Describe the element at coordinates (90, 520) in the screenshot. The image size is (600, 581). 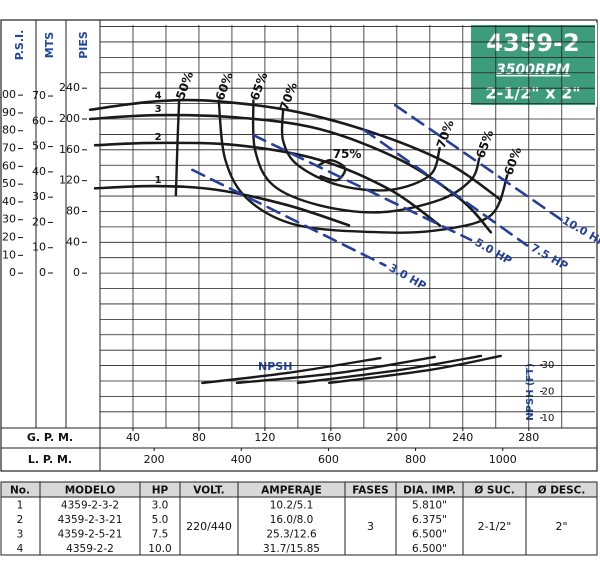
I see `table-cell: 4359-2-3-21` at that location.